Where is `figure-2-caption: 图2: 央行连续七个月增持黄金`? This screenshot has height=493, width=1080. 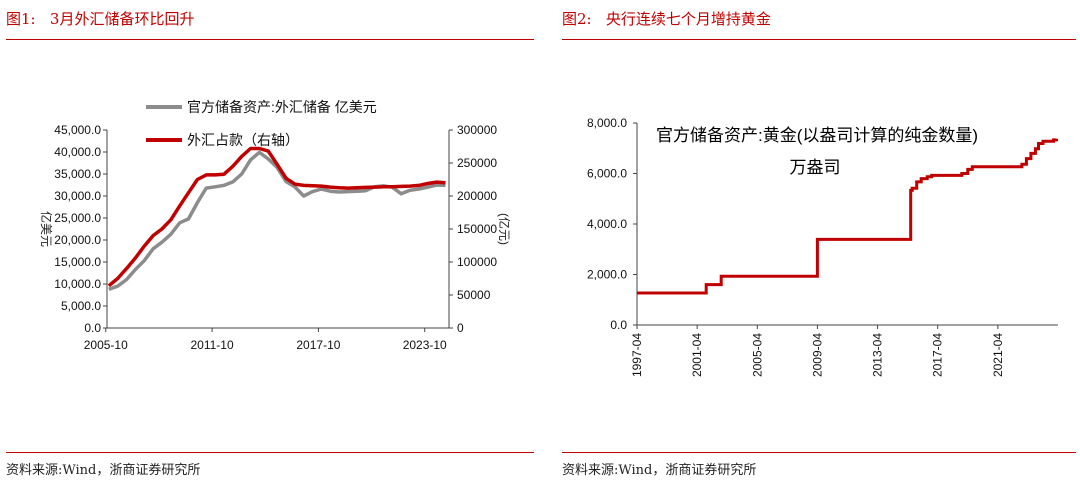
figure-2-caption: 图2: 央行连续七个月增持黄金 is located at coordinates (666, 19).